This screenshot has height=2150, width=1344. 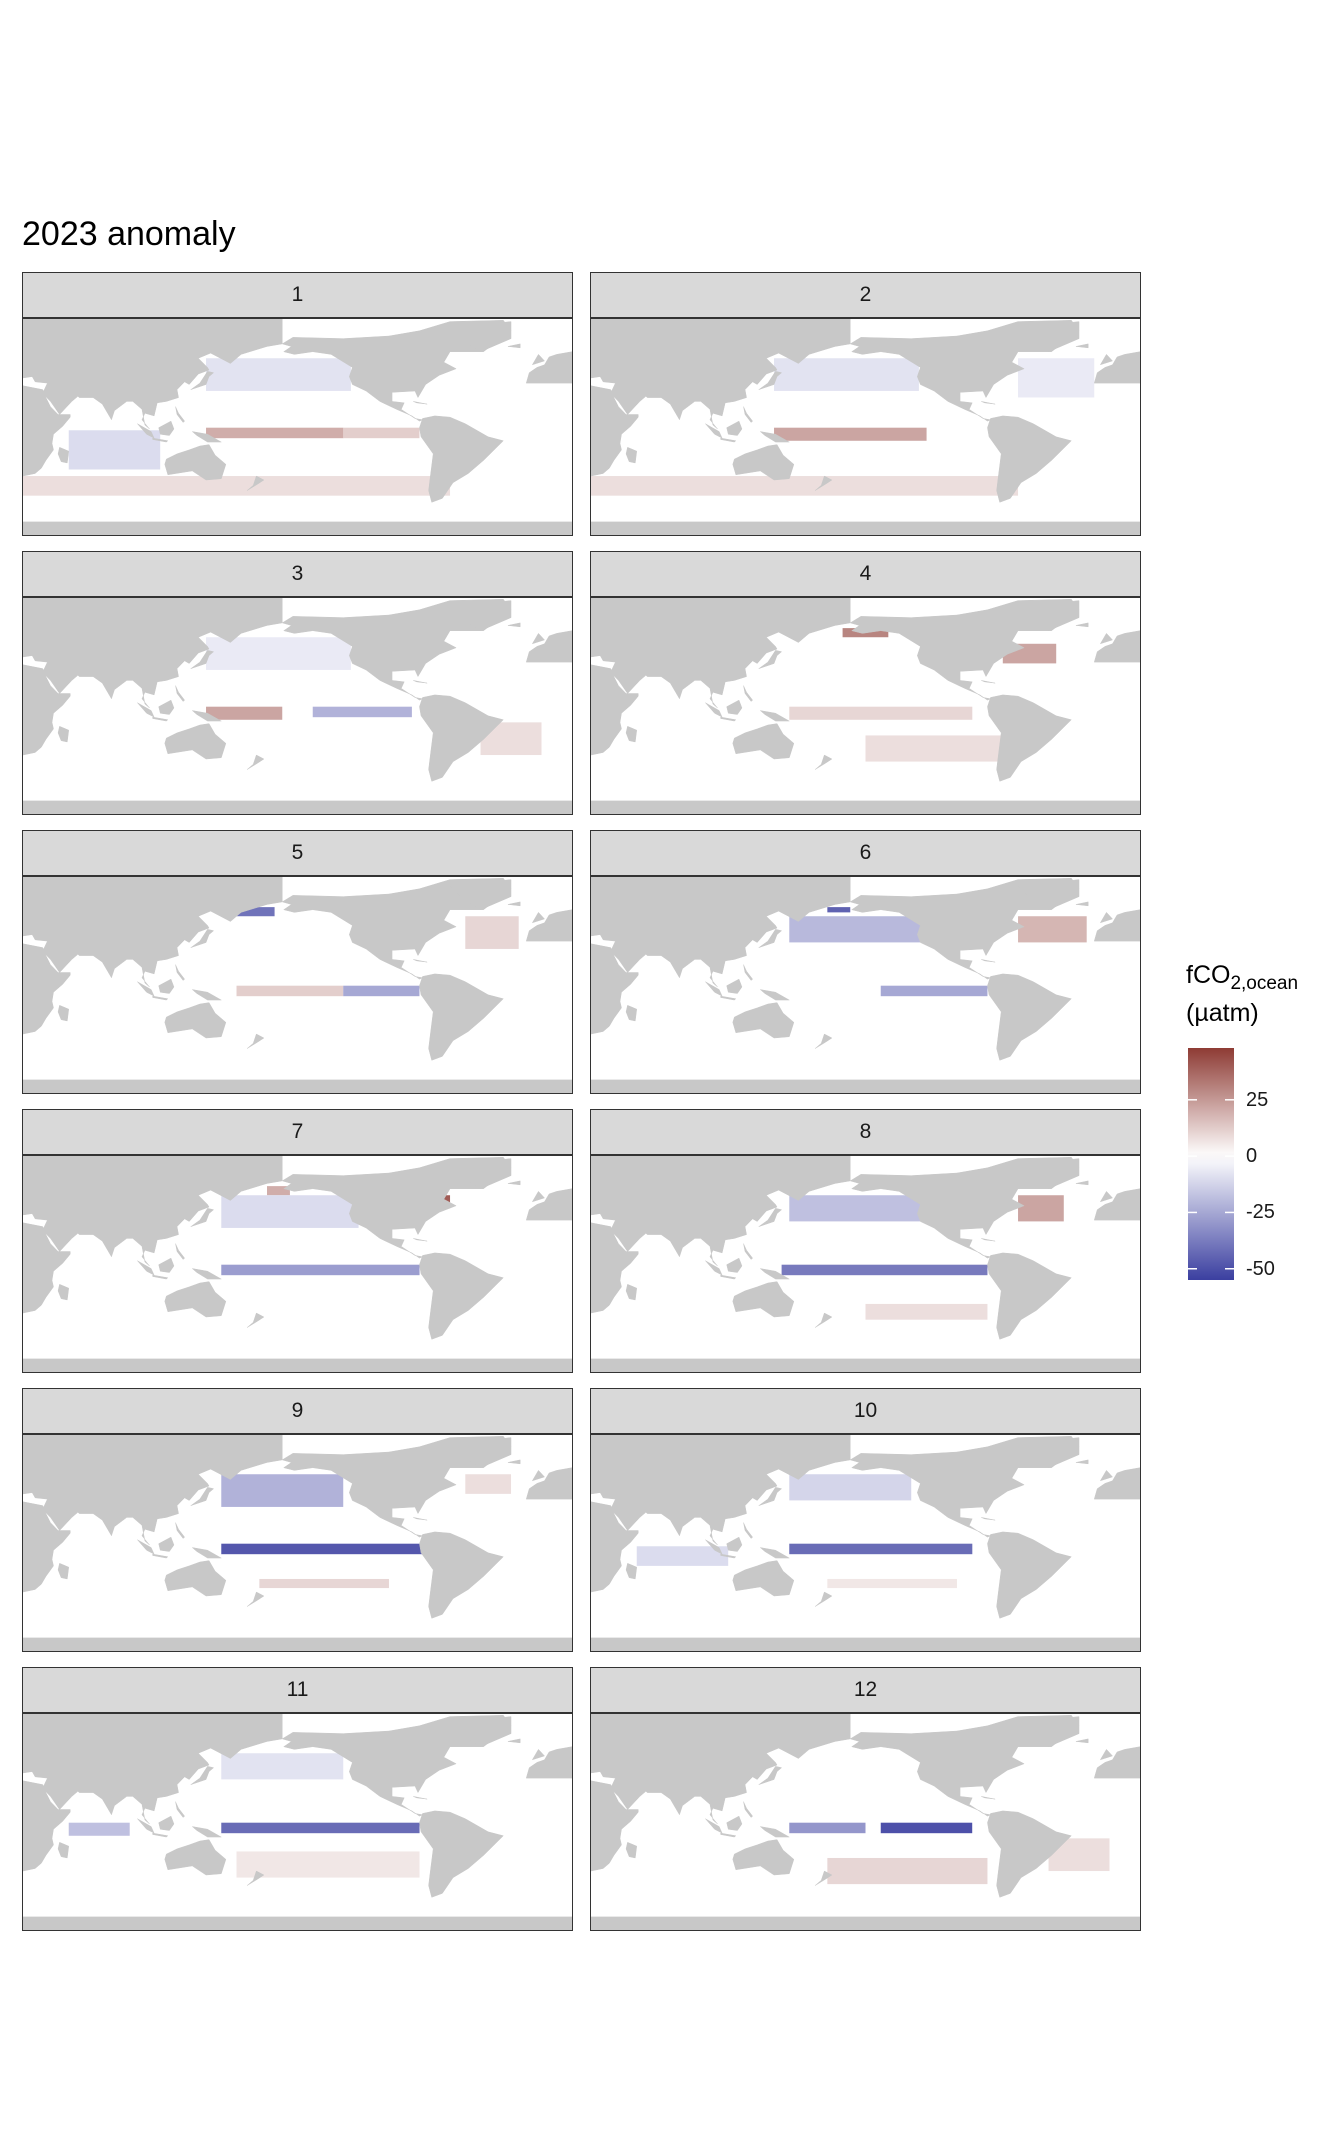 I want to click on facet-panel-month-11: 11, so click(x=297, y=1799).